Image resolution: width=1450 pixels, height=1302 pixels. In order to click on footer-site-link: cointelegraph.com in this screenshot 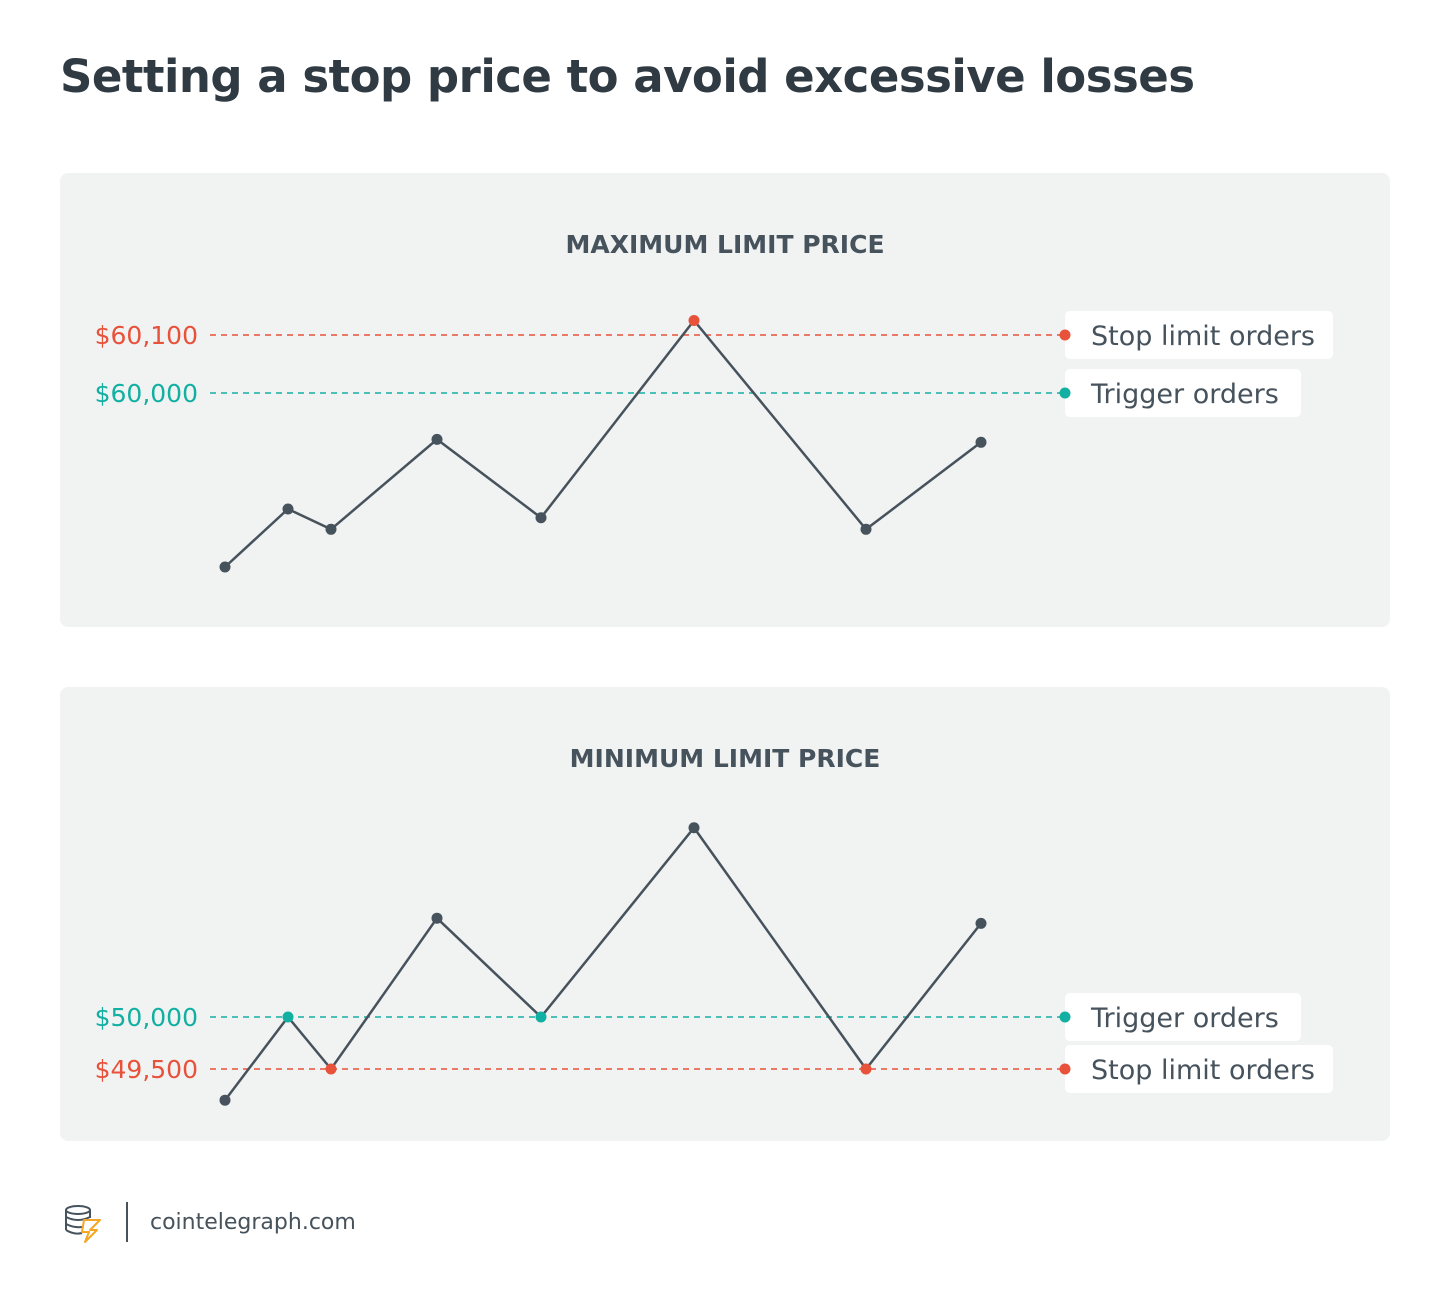, I will do `click(253, 1222)`.